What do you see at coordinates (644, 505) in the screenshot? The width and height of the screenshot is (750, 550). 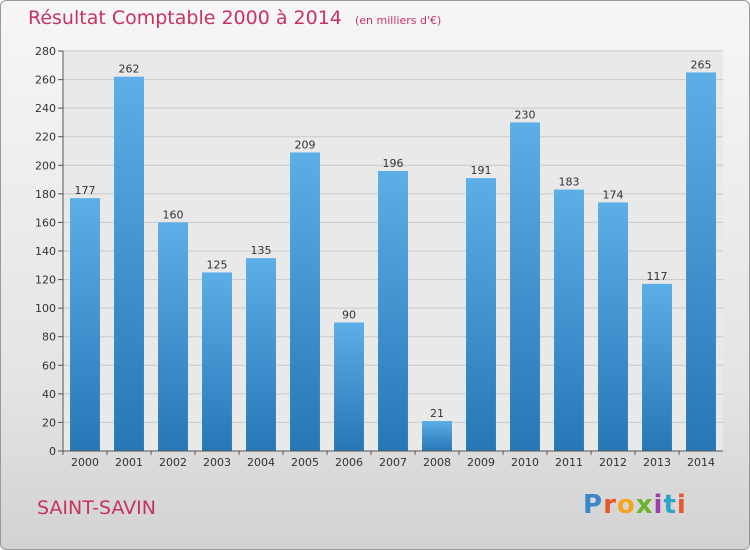 I see `logo-letter: x` at bounding box center [644, 505].